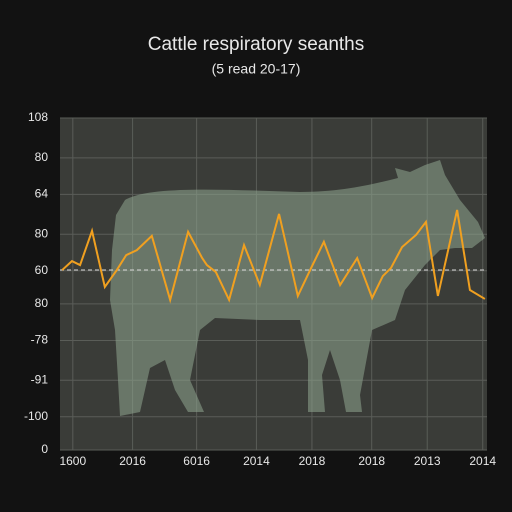 This screenshot has height=512, width=512. Describe the element at coordinates (427, 461) in the screenshot. I see `x-tick-label: 2013` at that location.